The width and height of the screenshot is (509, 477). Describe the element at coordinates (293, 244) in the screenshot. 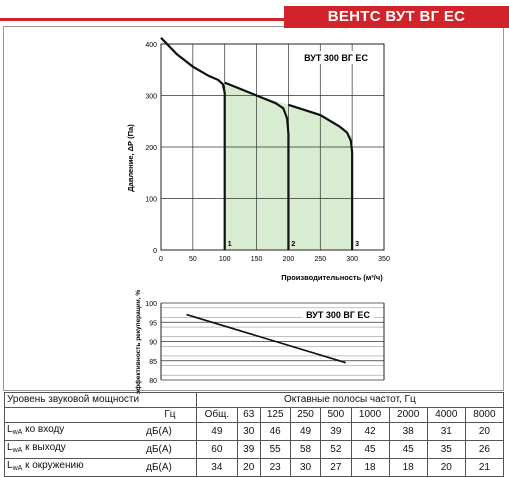

I see `curve-label-2: 2` at that location.